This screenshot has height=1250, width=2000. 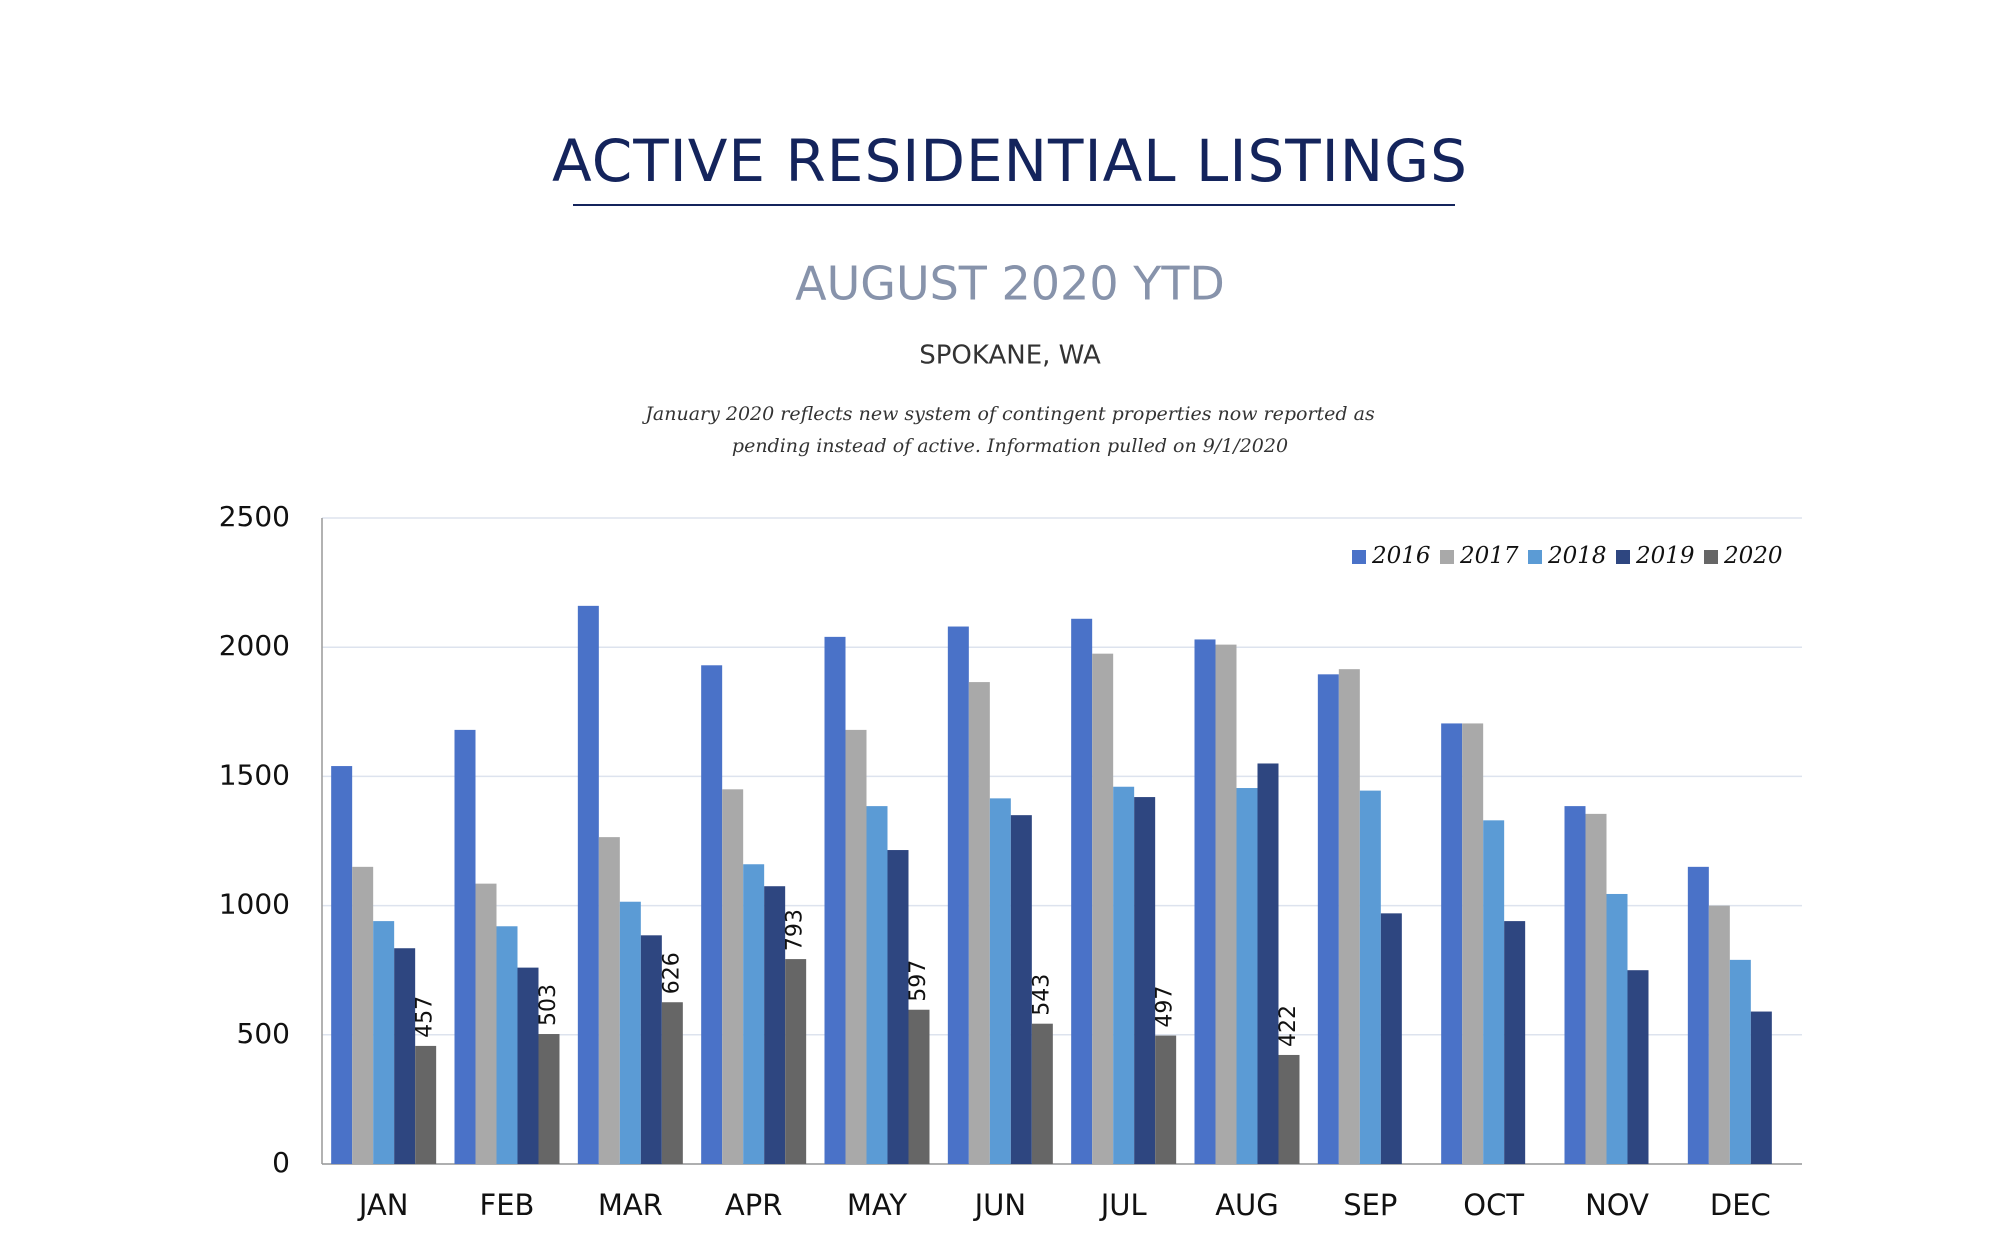 What do you see at coordinates (383, 1205) in the screenshot?
I see `x-tick-label: JAN` at bounding box center [383, 1205].